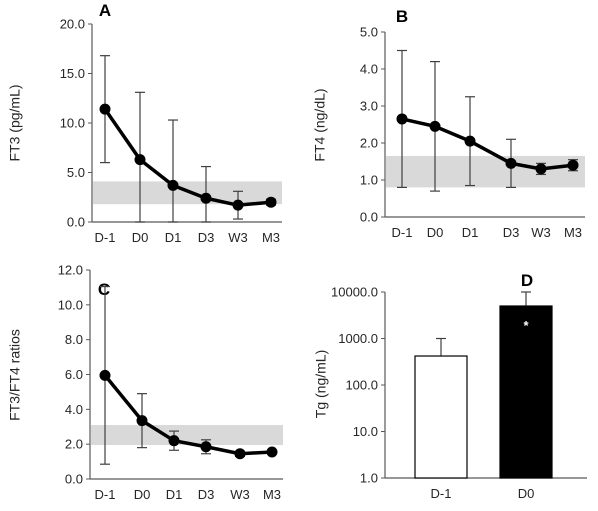 This screenshot has height=511, width=598. Describe the element at coordinates (402, 16) in the screenshot. I see `panel-letter: B` at that location.